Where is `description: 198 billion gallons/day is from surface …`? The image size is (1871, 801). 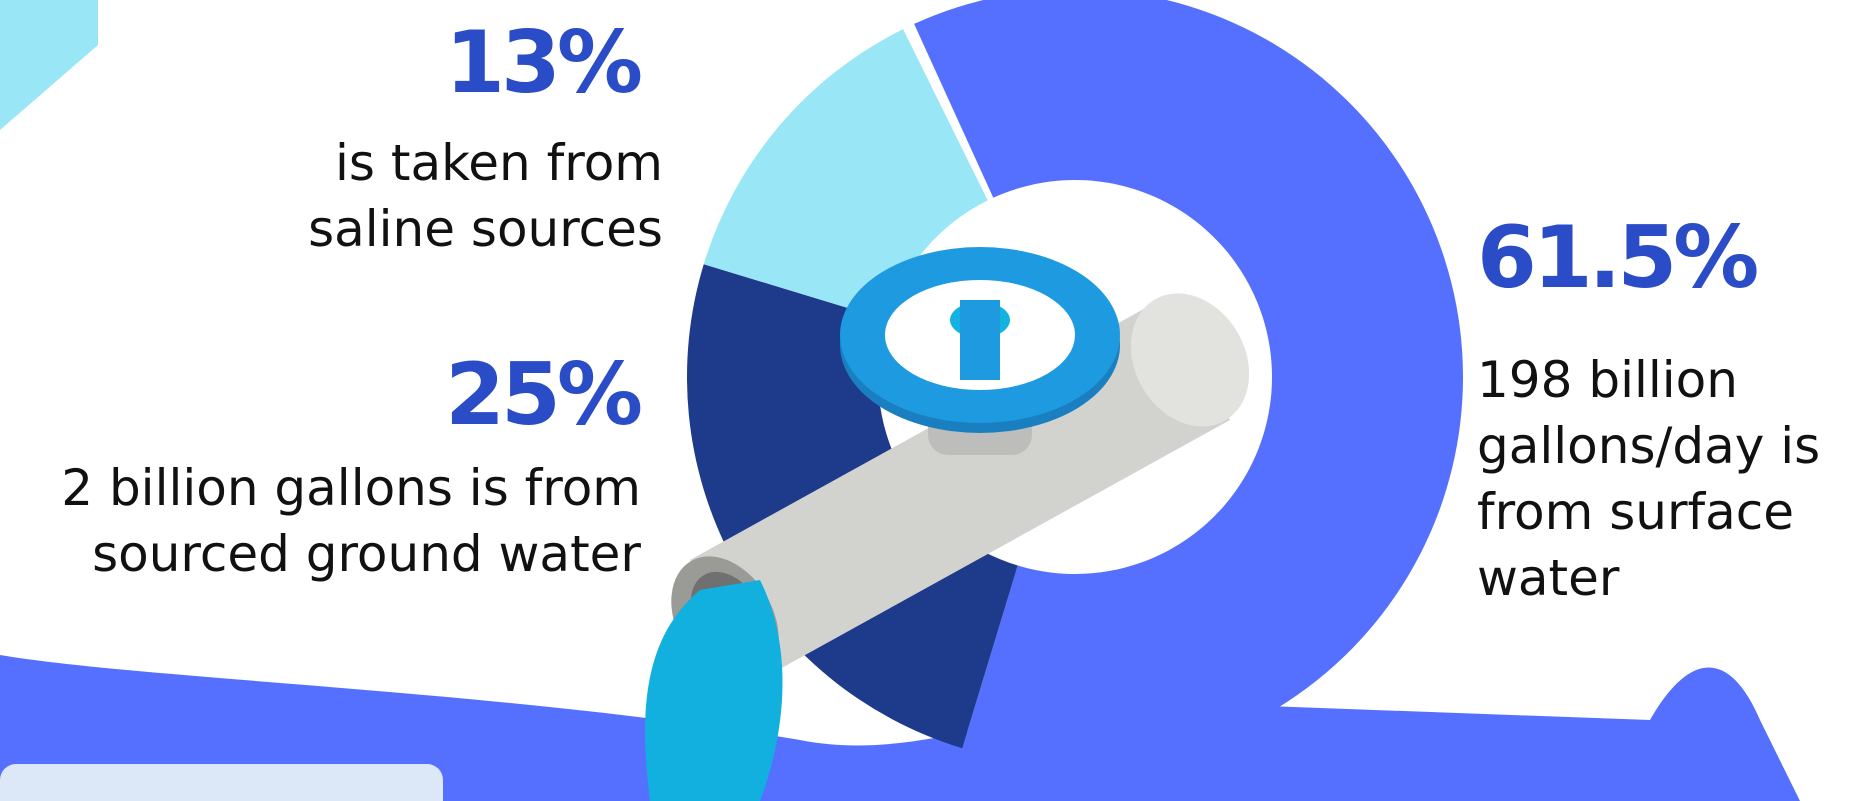
description: 198 billion gallons/day is from surface … is located at coordinates (1649, 479).